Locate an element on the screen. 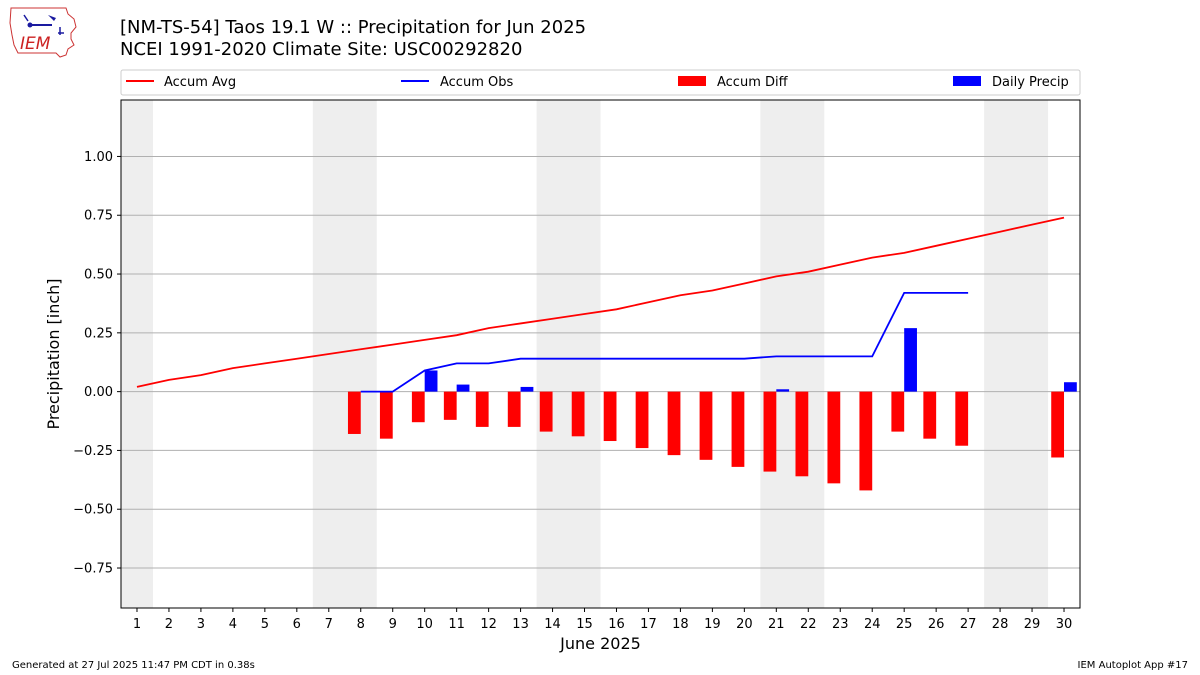 This screenshot has width=1200, height=675. x-tick-label: 8 is located at coordinates (361, 624).